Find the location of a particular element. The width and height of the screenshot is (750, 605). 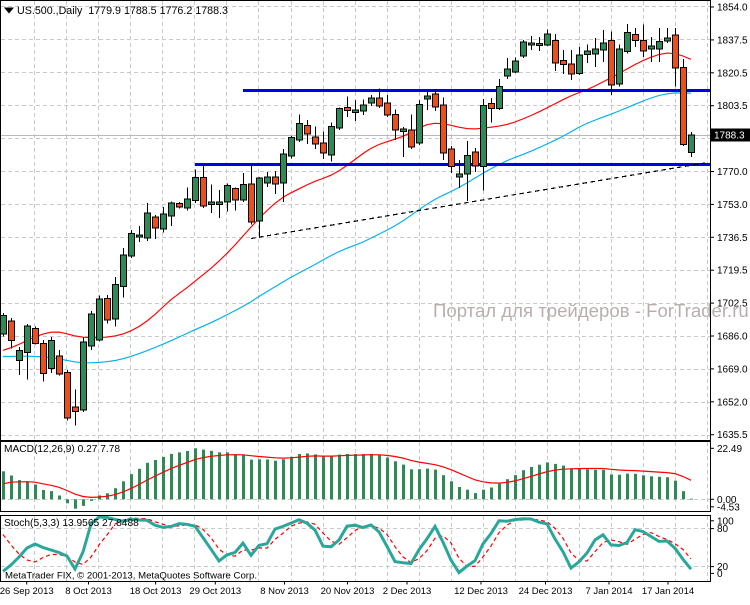

svg-text: MACD(12,26,9) 0.27 7.78 is located at coordinates (62, 449).